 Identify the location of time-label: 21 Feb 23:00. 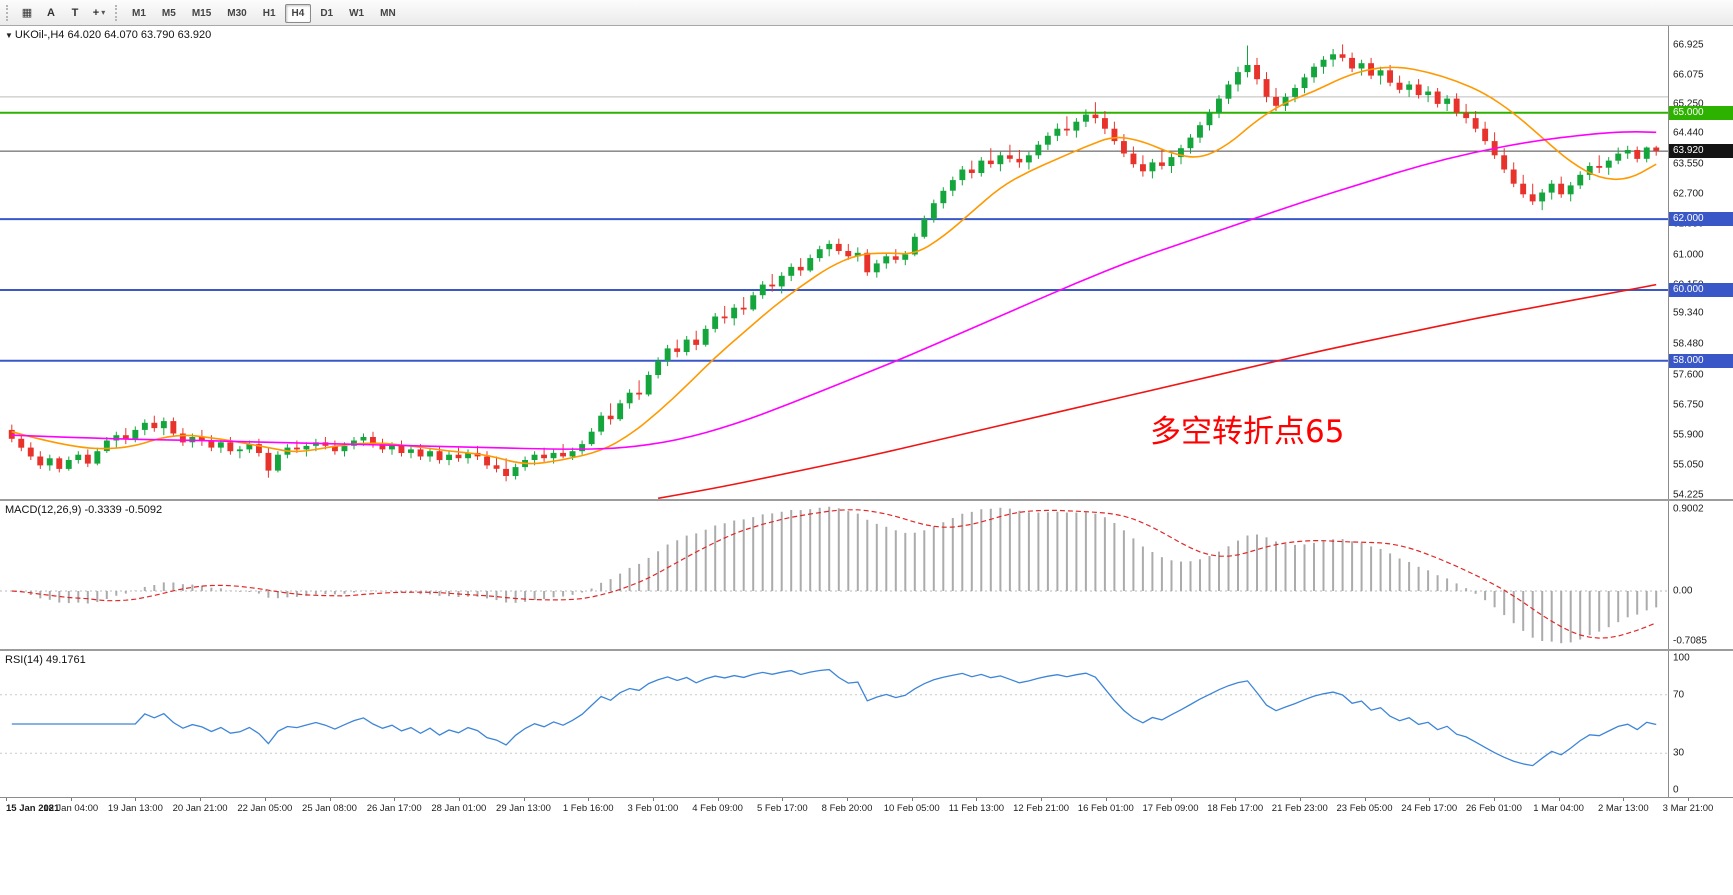
(1299, 808).